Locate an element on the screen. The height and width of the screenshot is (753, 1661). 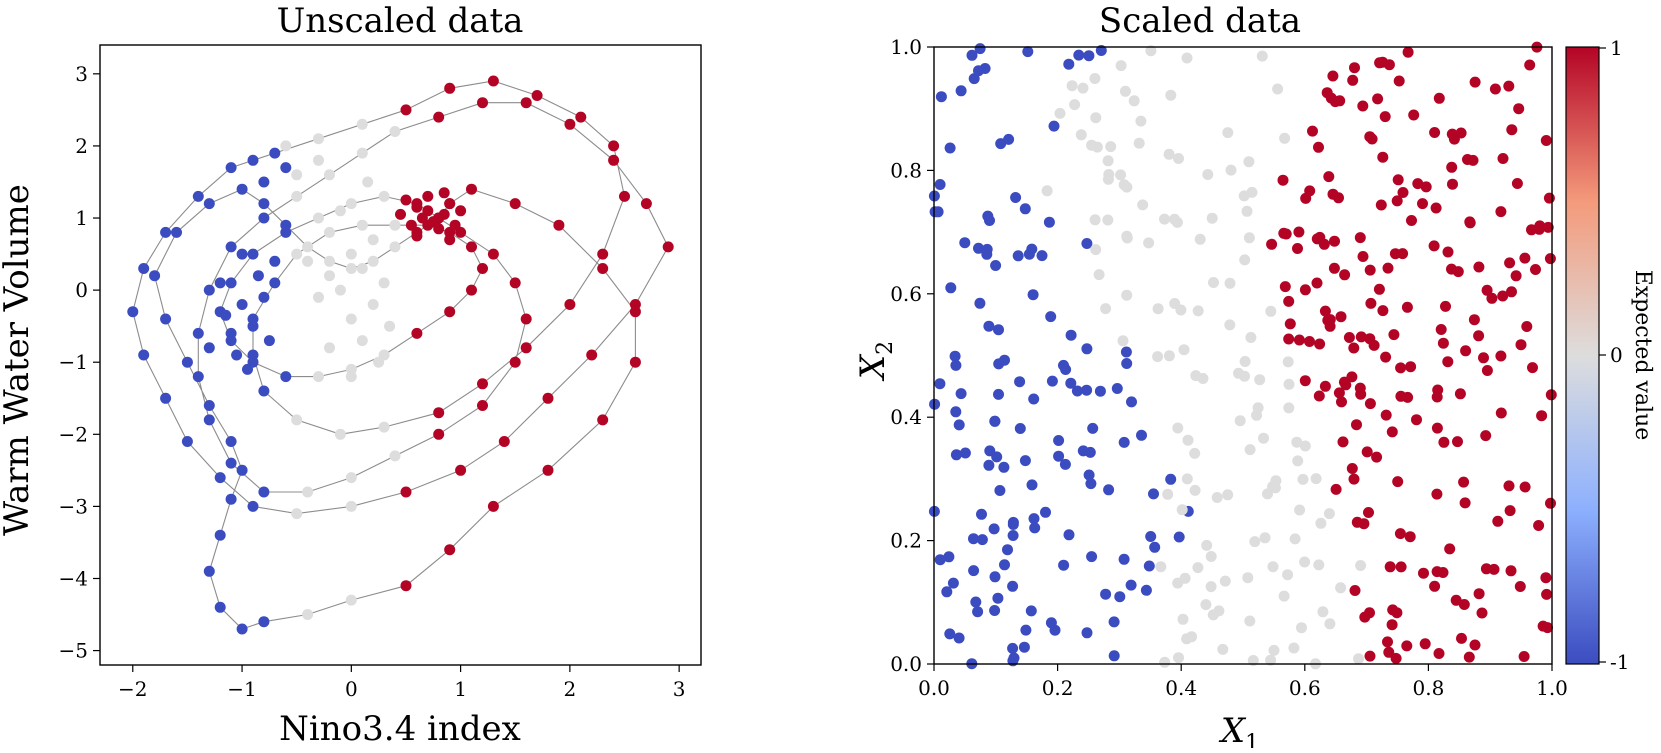
y-tick-label: 2 is located at coordinates (81, 146).